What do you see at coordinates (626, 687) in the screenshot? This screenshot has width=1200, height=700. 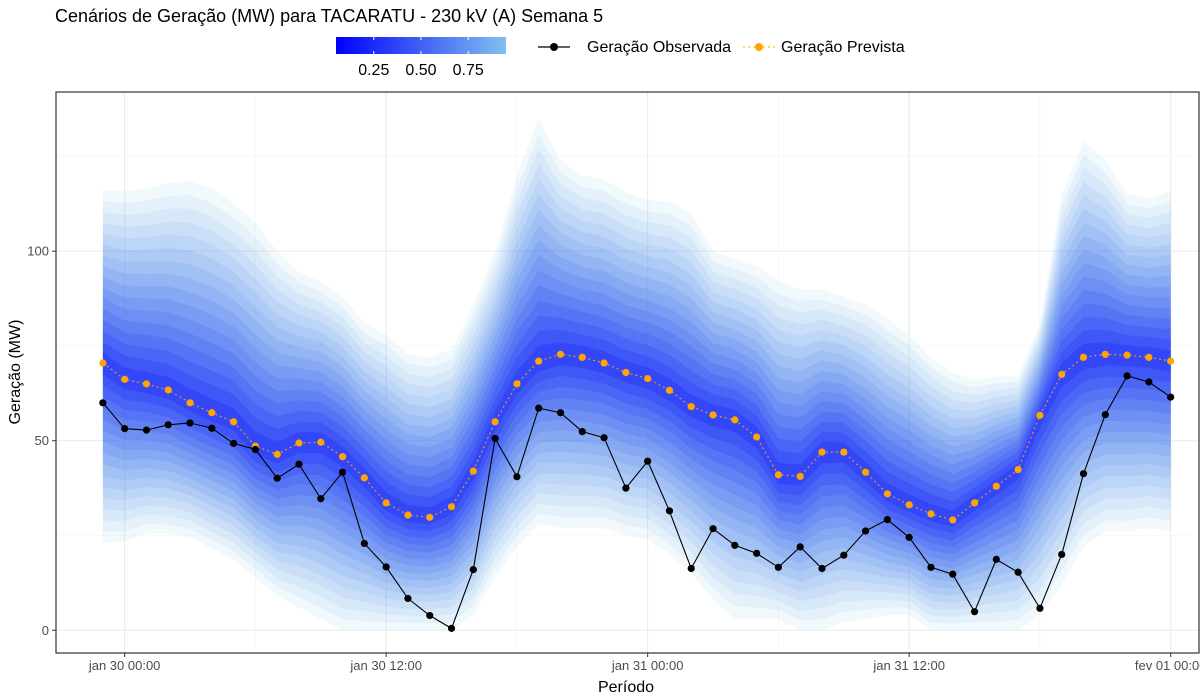 I see `x-axis-title: Período` at bounding box center [626, 687].